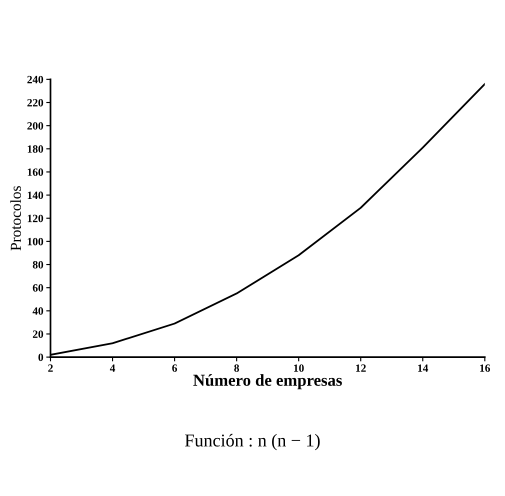  I want to click on y-tick-label: 140, so click(36, 196).